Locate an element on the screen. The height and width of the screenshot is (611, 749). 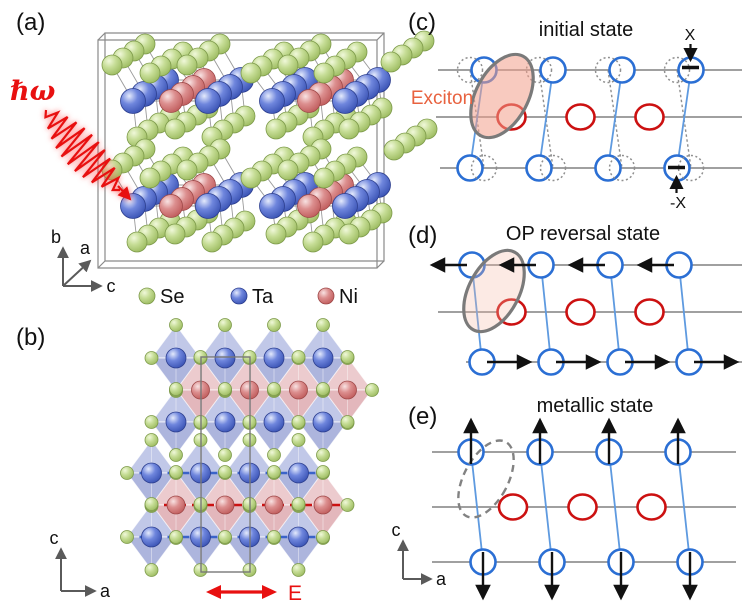
displacement-label-bottom: -X is located at coordinates (678, 203).